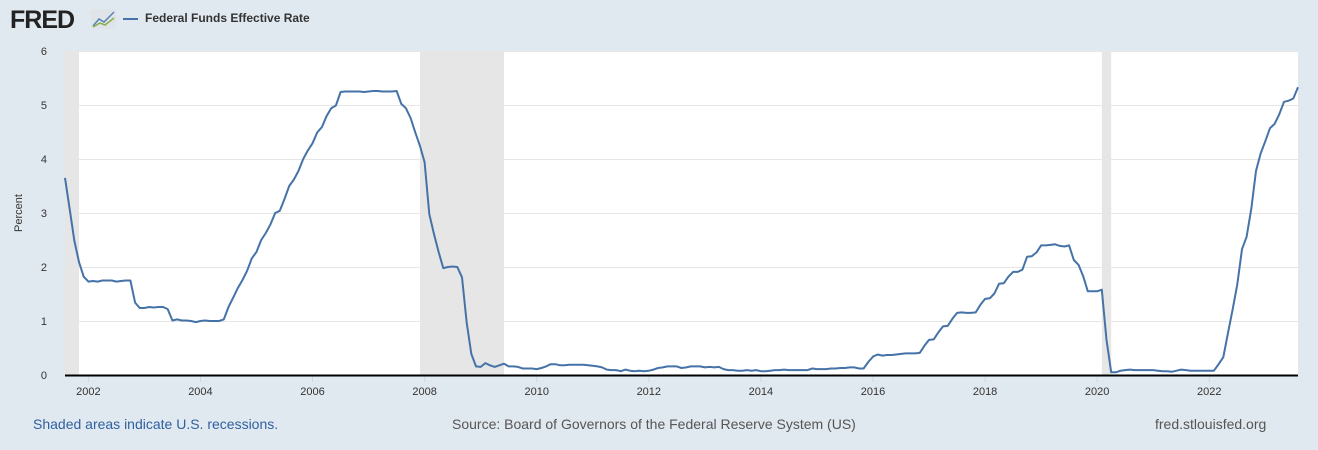 The height and width of the screenshot is (450, 1318). What do you see at coordinates (130, 19) in the screenshot?
I see `legend-swatch` at bounding box center [130, 19].